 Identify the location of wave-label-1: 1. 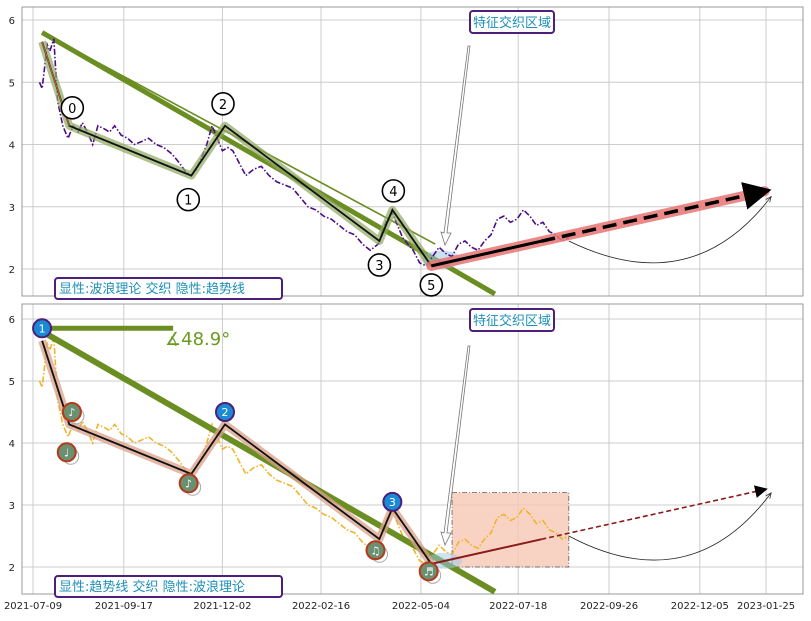
(188, 199).